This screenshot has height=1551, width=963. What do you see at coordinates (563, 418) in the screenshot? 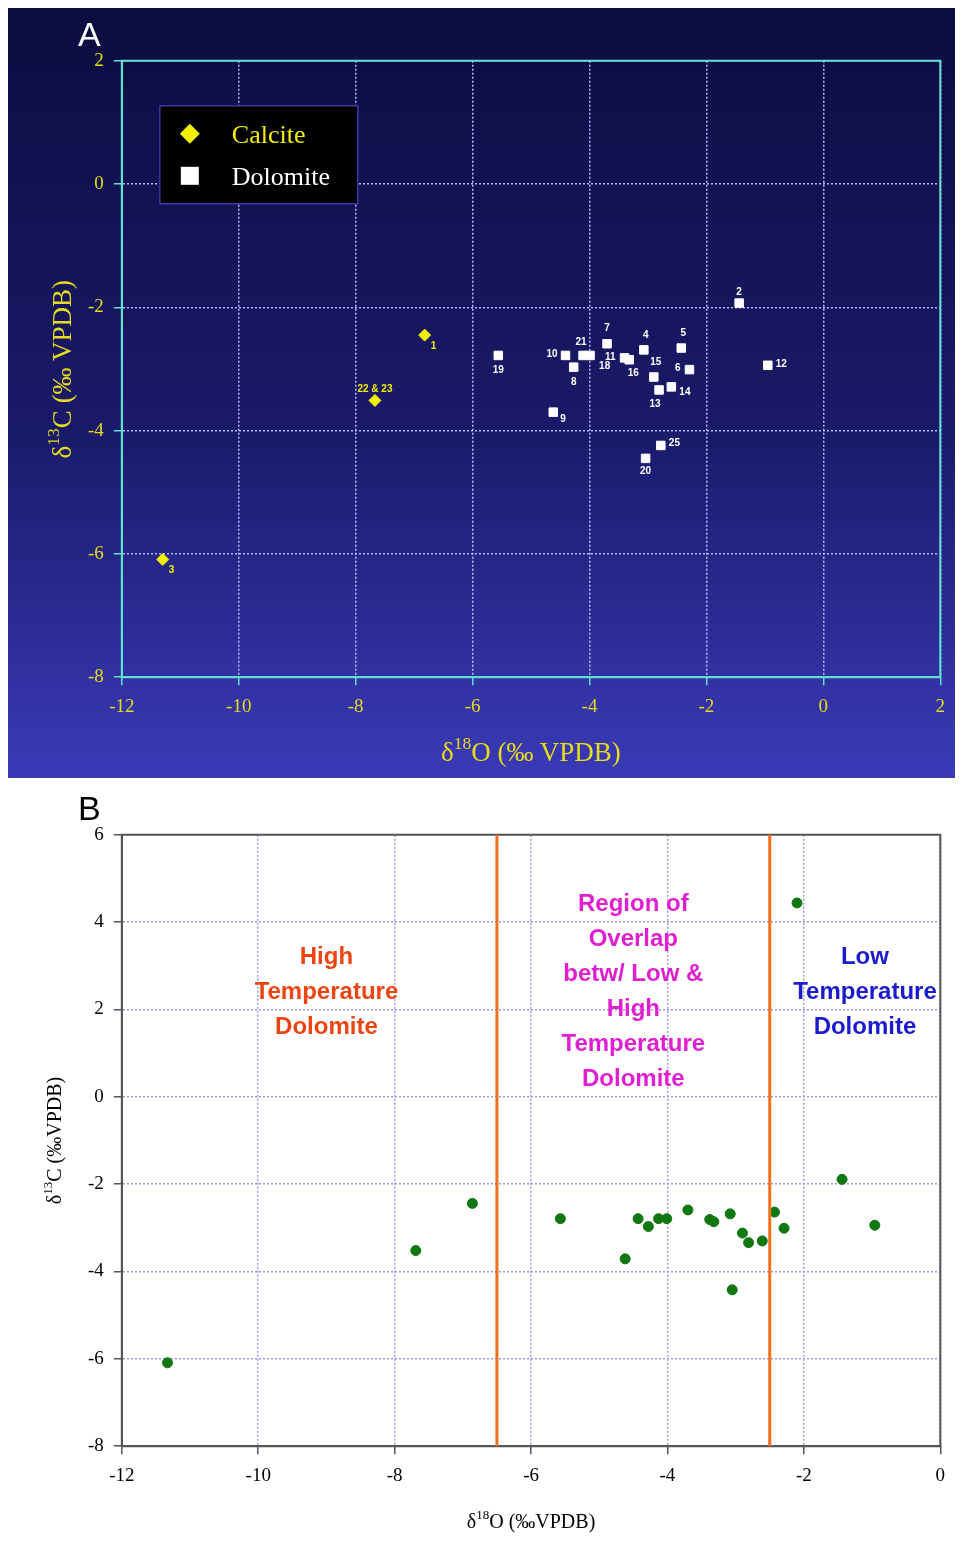
I see `annotation: 9` at bounding box center [563, 418].